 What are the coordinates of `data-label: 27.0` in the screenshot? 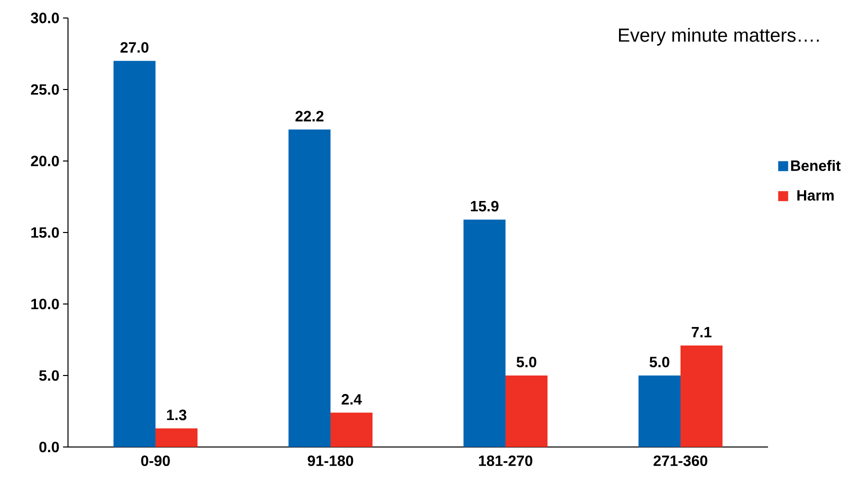 It's located at (134, 47).